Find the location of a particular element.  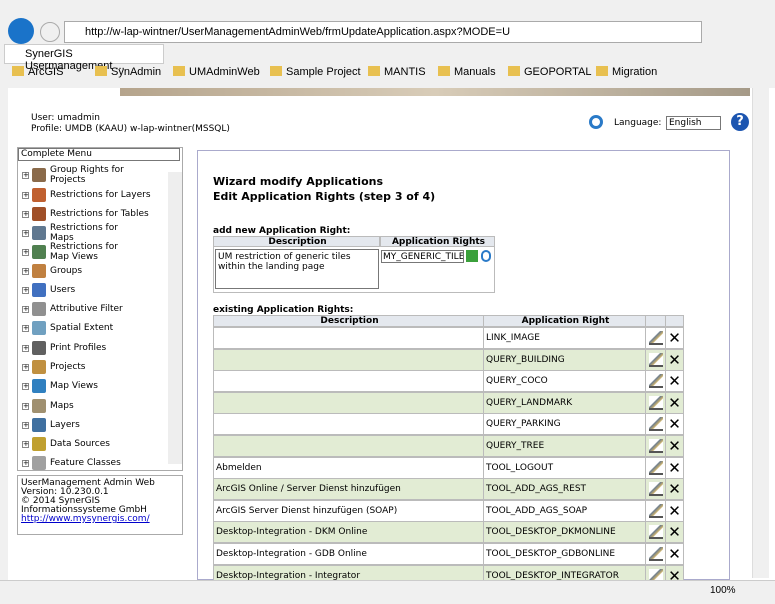

menu-item: + Group Rights for Projects is located at coordinates (92, 175).